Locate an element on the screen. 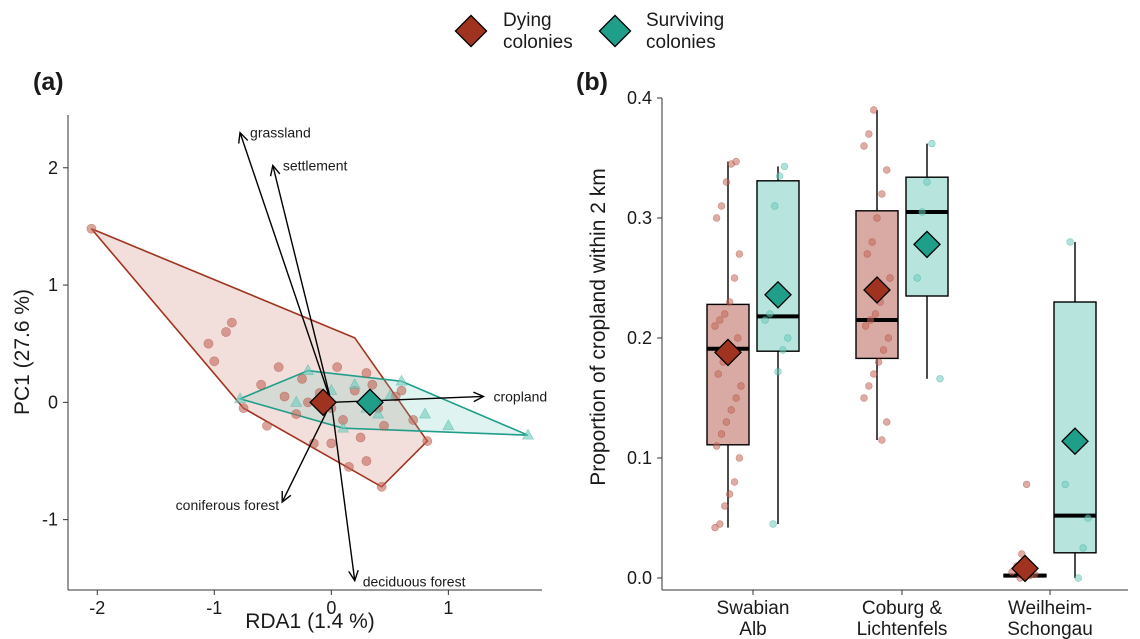 Image resolution: width=1140 pixels, height=639 pixels. centroid-dying is located at coordinates (323, 402).